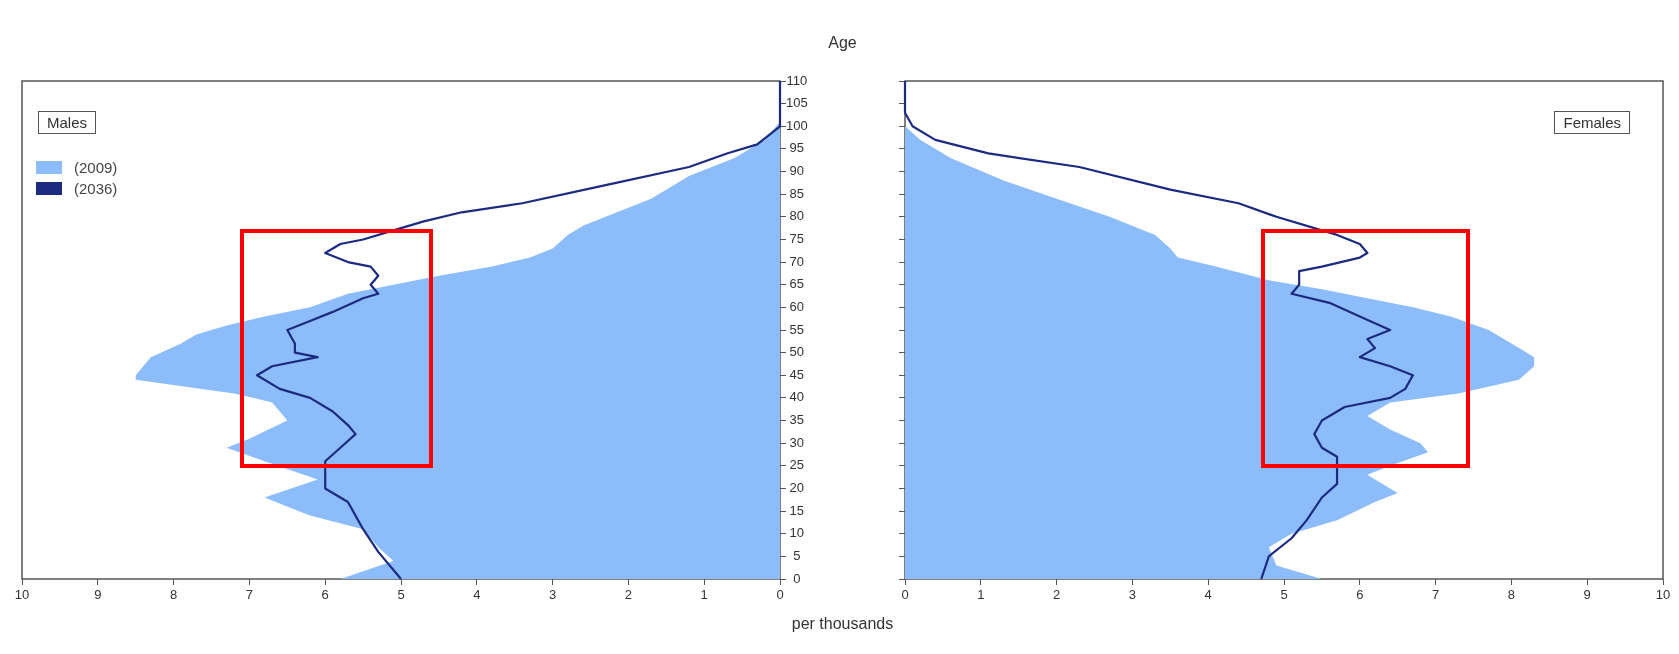 This screenshot has width=1679, height=654. I want to click on y-tick-label: 20, so click(797, 488).